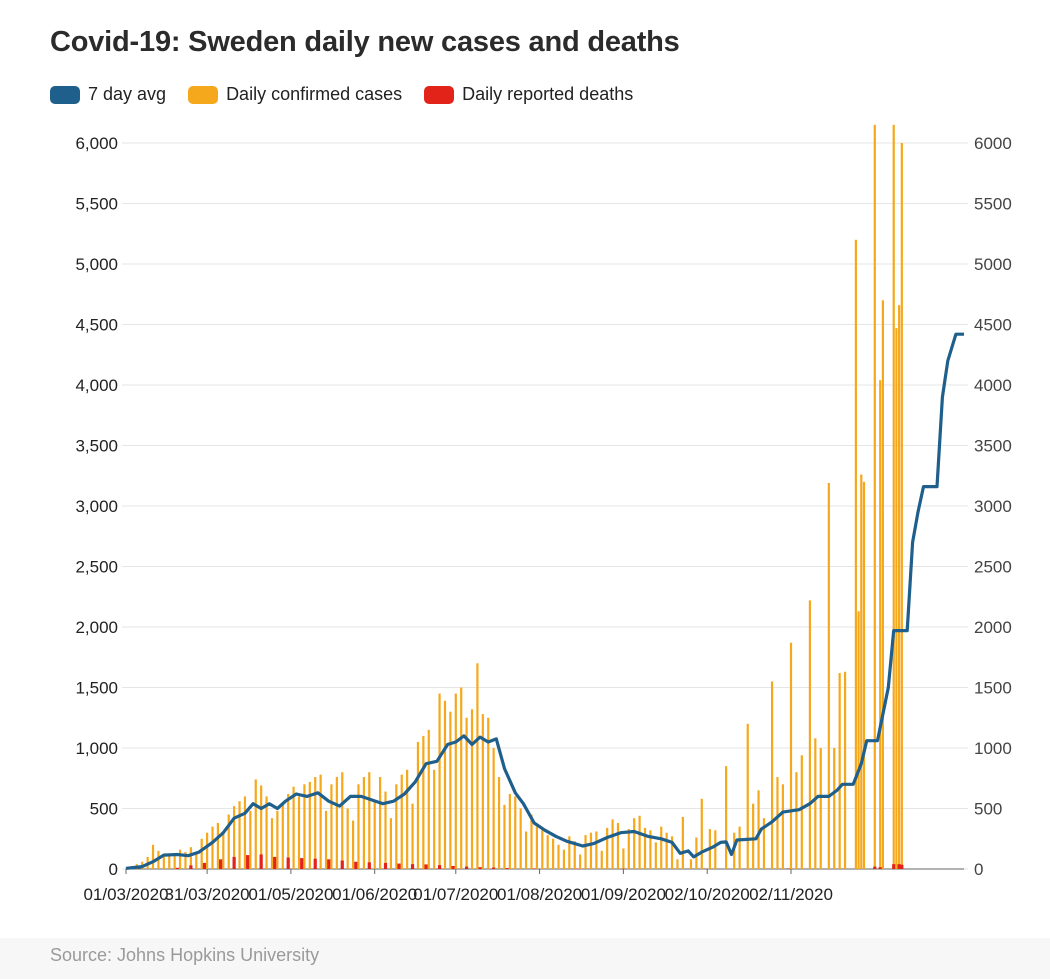 This screenshot has width=1050, height=979. I want to click on x-tick-label: 02/11/2020, so click(791, 894).